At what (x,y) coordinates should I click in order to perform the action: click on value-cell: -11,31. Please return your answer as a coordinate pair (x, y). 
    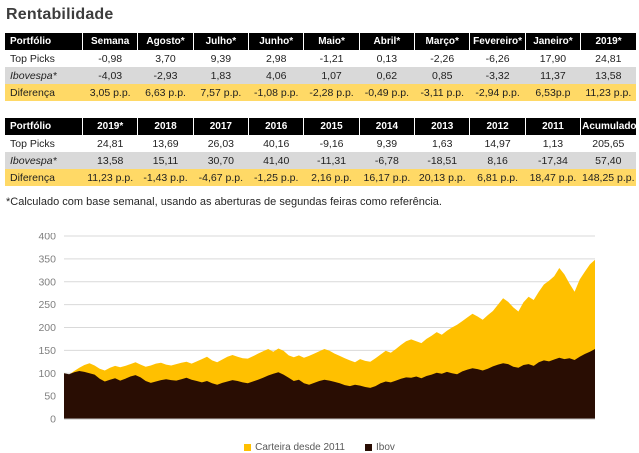
    Looking at the image, I should click on (331, 160).